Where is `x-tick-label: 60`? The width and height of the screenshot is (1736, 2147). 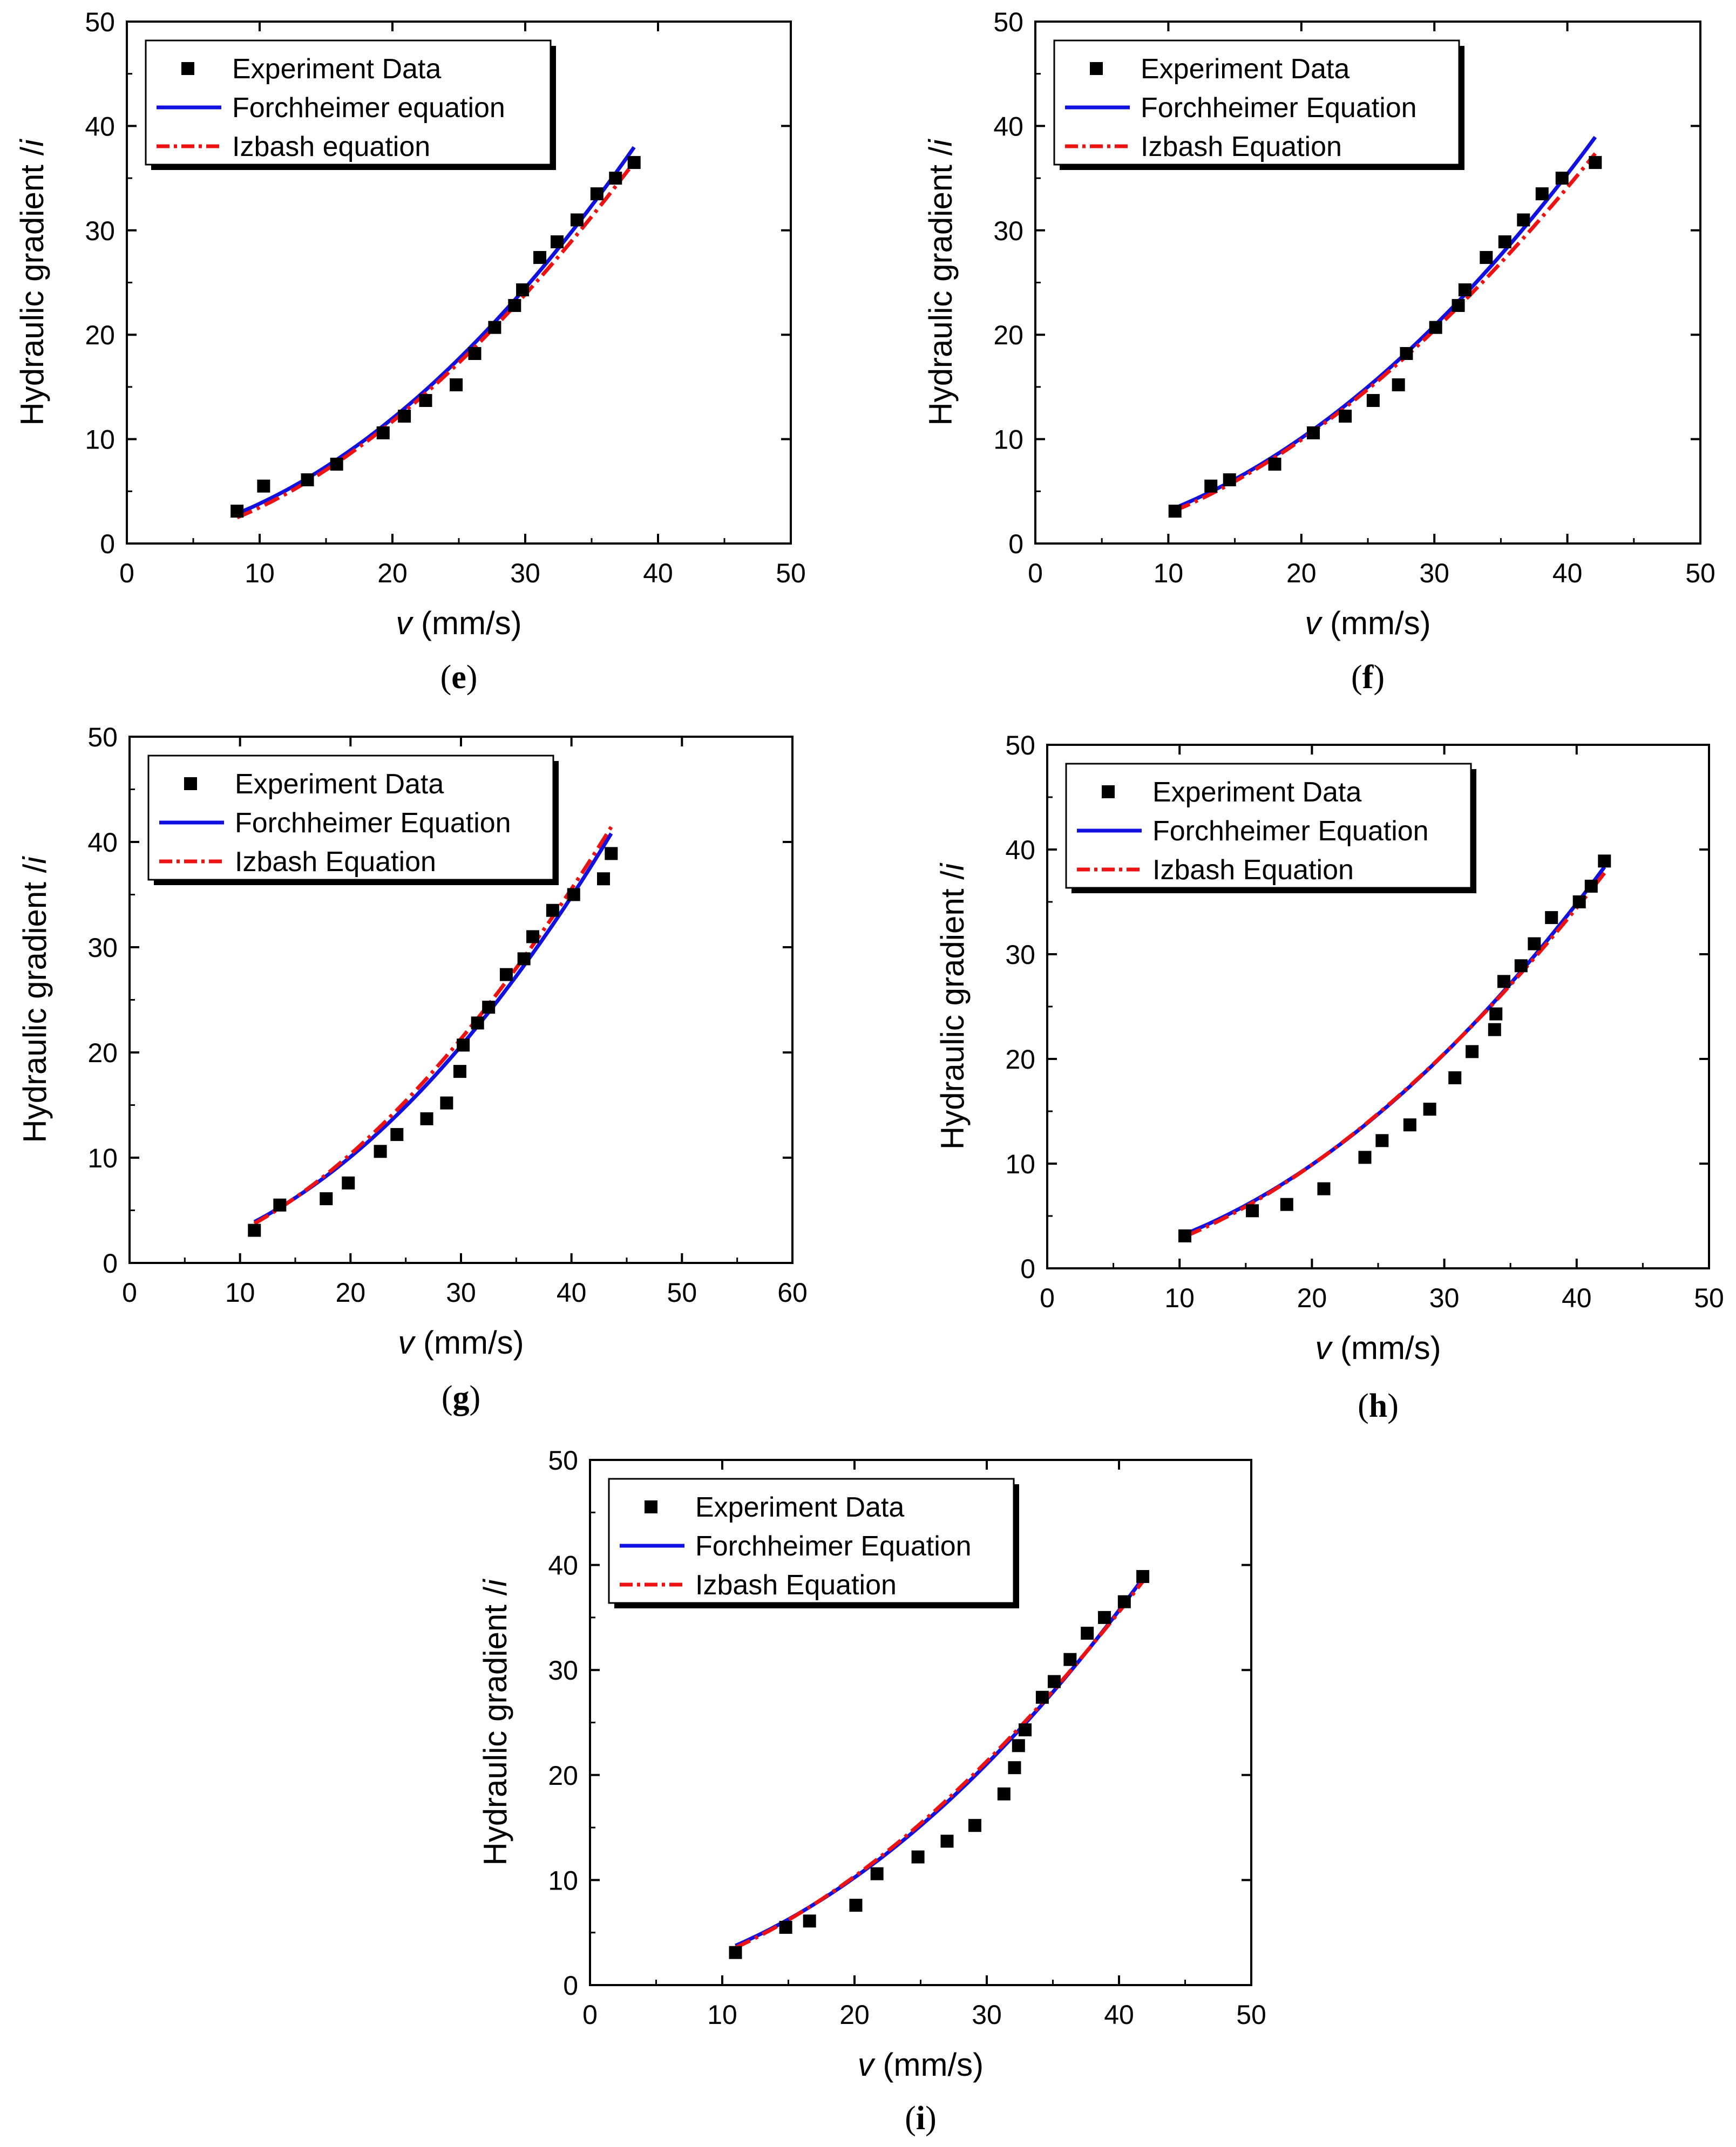
x-tick-label: 60 is located at coordinates (792, 1293).